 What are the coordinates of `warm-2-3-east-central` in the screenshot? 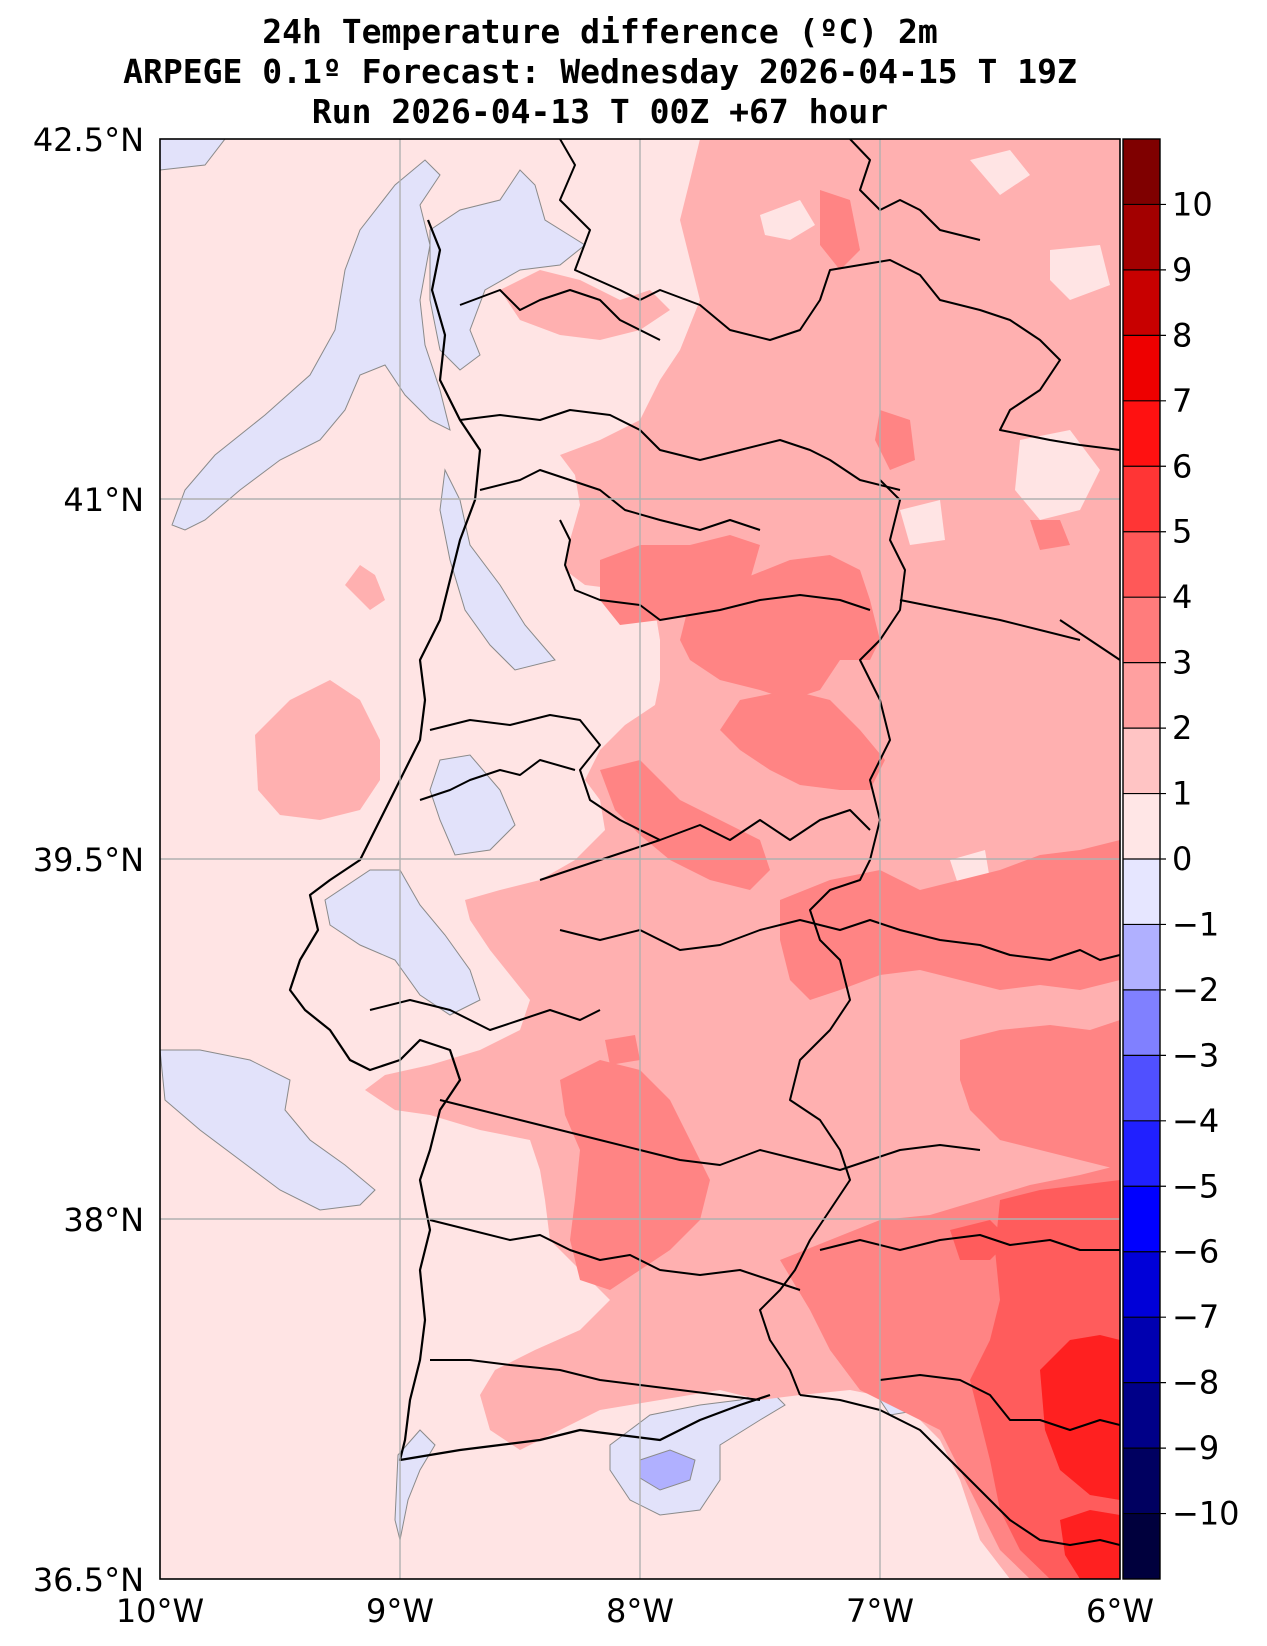 It's located at (802, 740).